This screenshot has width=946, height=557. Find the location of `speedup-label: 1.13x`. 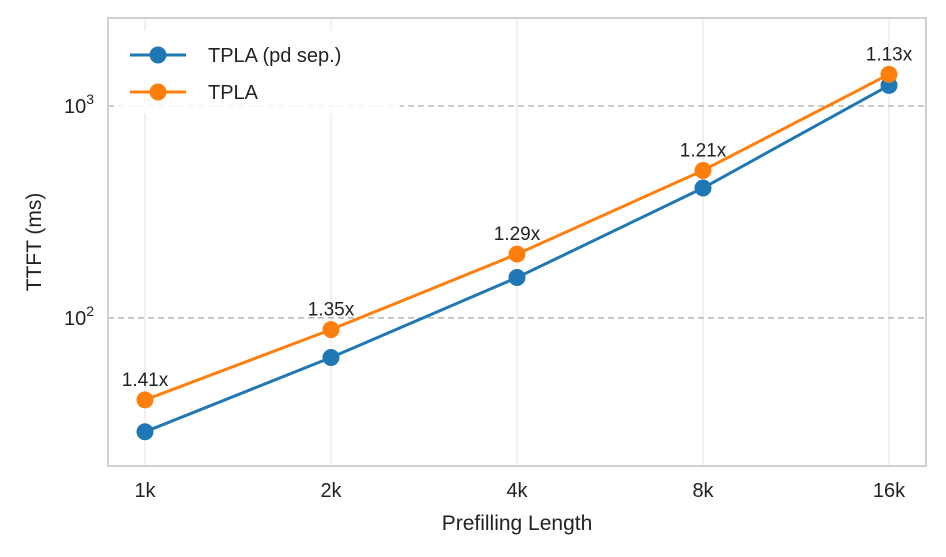

speedup-label: 1.13x is located at coordinates (889, 54).